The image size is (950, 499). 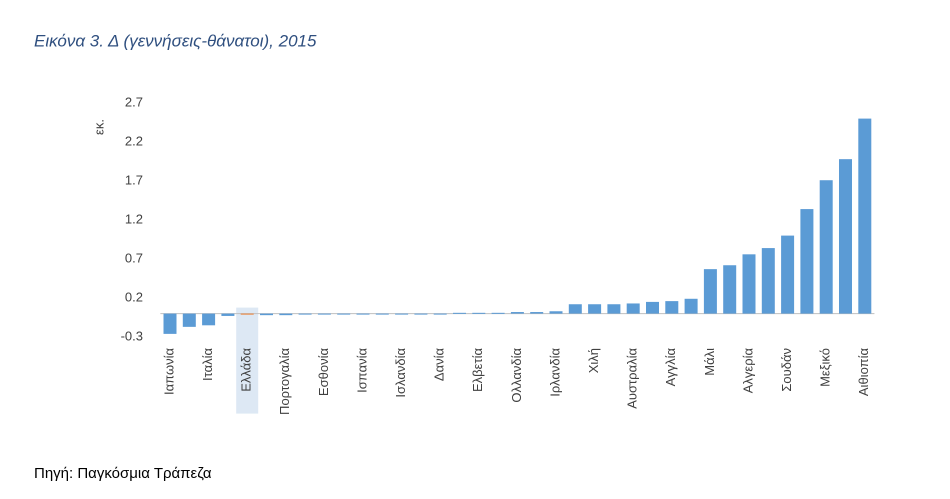 What do you see at coordinates (168, 371) in the screenshot?
I see `x-tick-label: Ιαπωνία` at bounding box center [168, 371].